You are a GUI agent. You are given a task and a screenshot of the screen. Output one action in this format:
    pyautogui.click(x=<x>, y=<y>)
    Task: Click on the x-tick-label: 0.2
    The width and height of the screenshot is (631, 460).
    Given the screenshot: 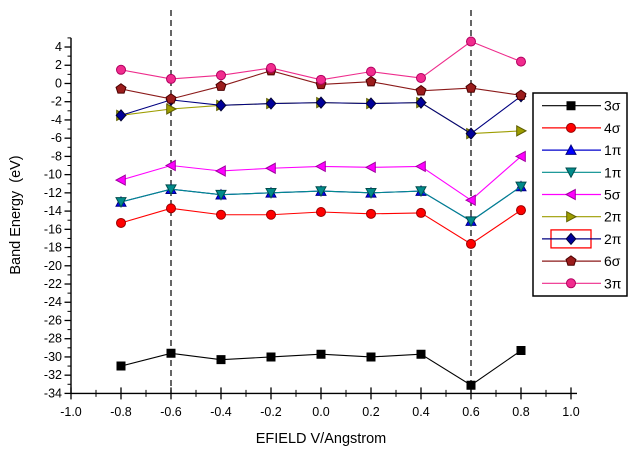 What is the action you would take?
    pyautogui.click(x=370, y=412)
    